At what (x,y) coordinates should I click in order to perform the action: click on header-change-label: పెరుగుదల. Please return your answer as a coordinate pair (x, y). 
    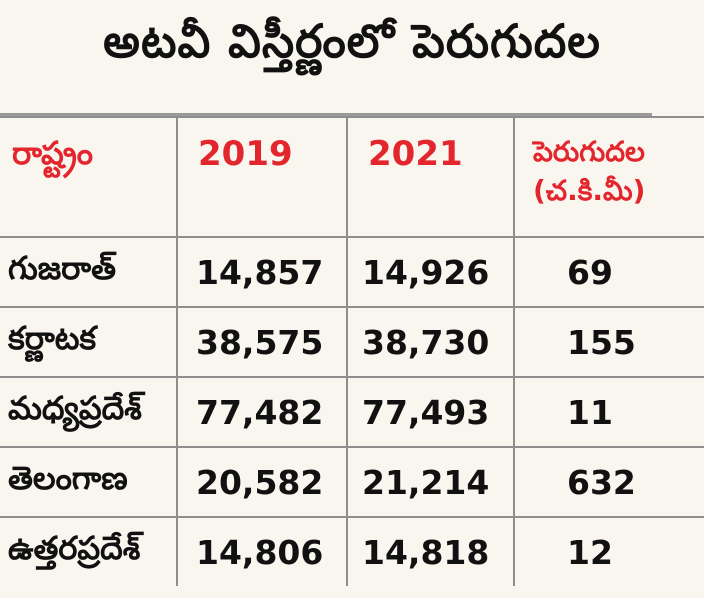
    Looking at the image, I should click on (589, 151).